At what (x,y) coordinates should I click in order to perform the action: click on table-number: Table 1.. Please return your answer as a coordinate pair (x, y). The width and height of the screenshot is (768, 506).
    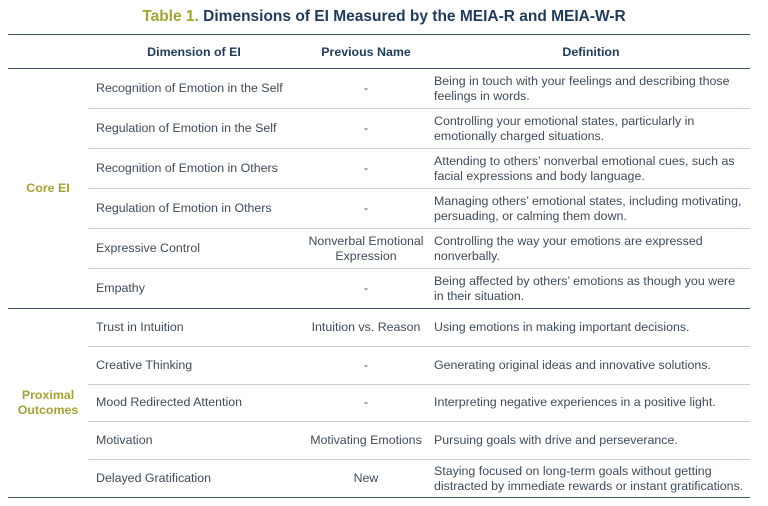
    Looking at the image, I should click on (170, 16).